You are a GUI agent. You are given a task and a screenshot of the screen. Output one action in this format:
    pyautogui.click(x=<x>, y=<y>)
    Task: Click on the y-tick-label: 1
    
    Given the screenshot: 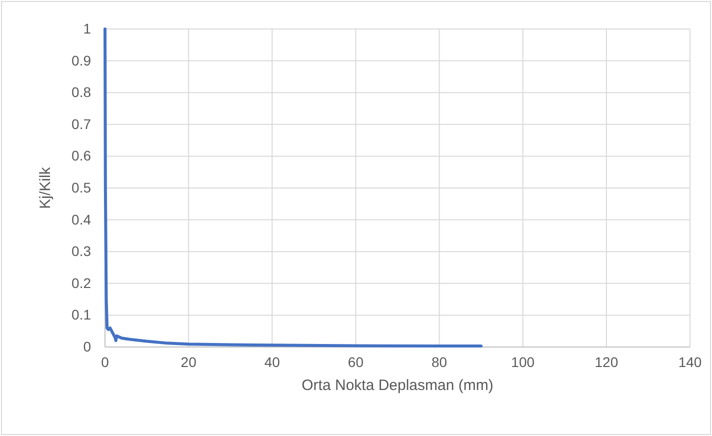 What is the action you would take?
    pyautogui.click(x=87, y=28)
    